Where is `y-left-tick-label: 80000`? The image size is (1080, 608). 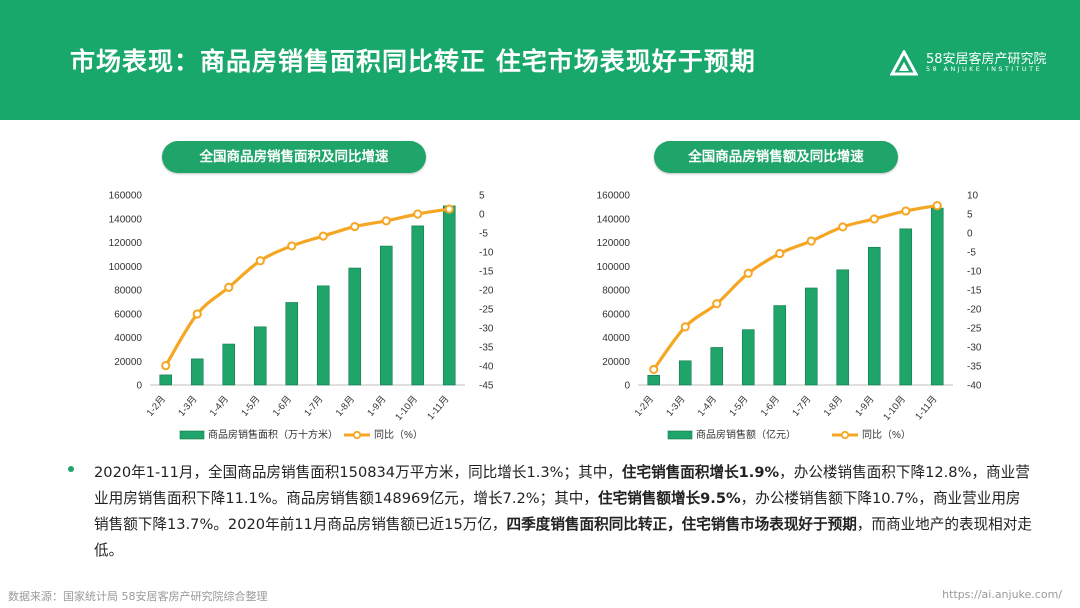 y-left-tick-label: 80000 is located at coordinates (128, 291).